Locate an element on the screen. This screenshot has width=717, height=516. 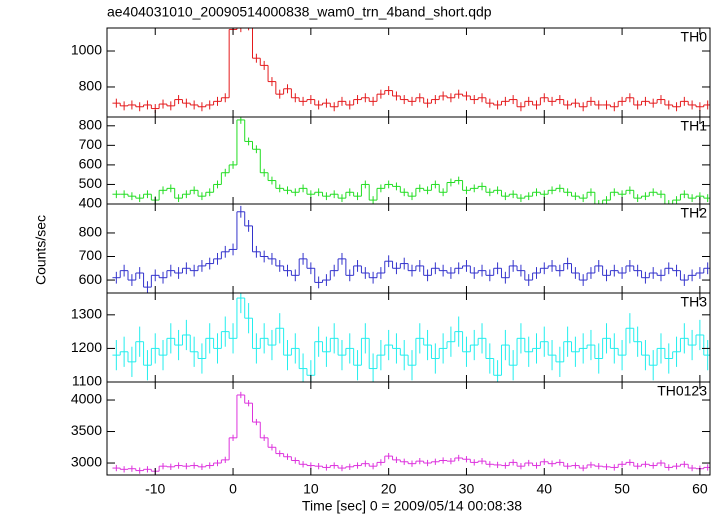
y-tick-label: 1300 is located at coordinates (86, 314).